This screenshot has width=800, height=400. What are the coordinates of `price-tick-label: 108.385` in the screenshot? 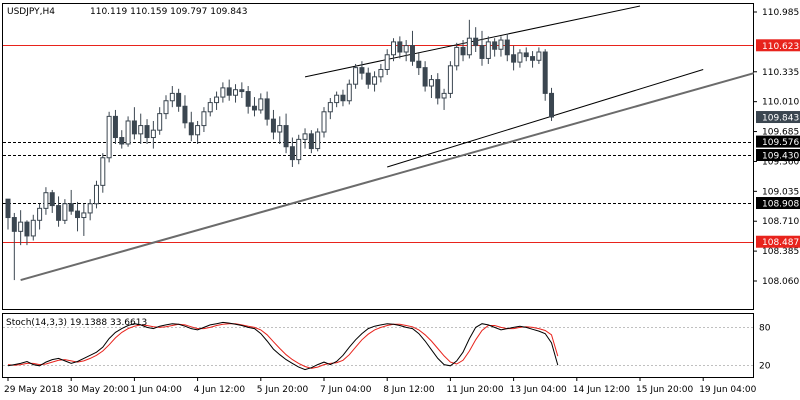 It's located at (780, 252).